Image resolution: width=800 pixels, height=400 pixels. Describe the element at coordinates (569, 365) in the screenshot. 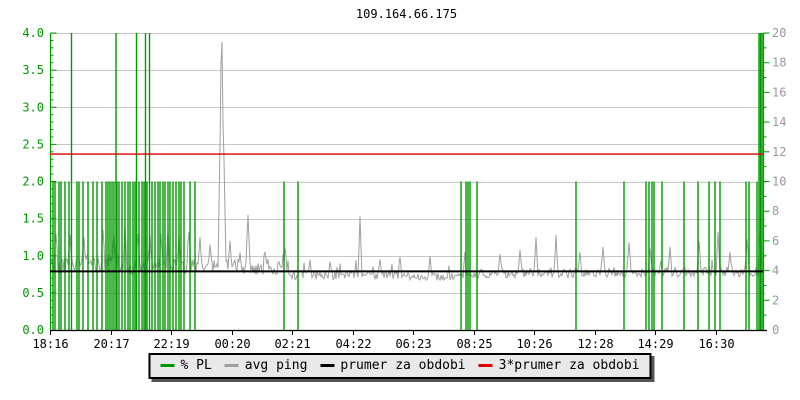

I see `legend-label-period-avg3: 3*prumer za obdobi` at that location.